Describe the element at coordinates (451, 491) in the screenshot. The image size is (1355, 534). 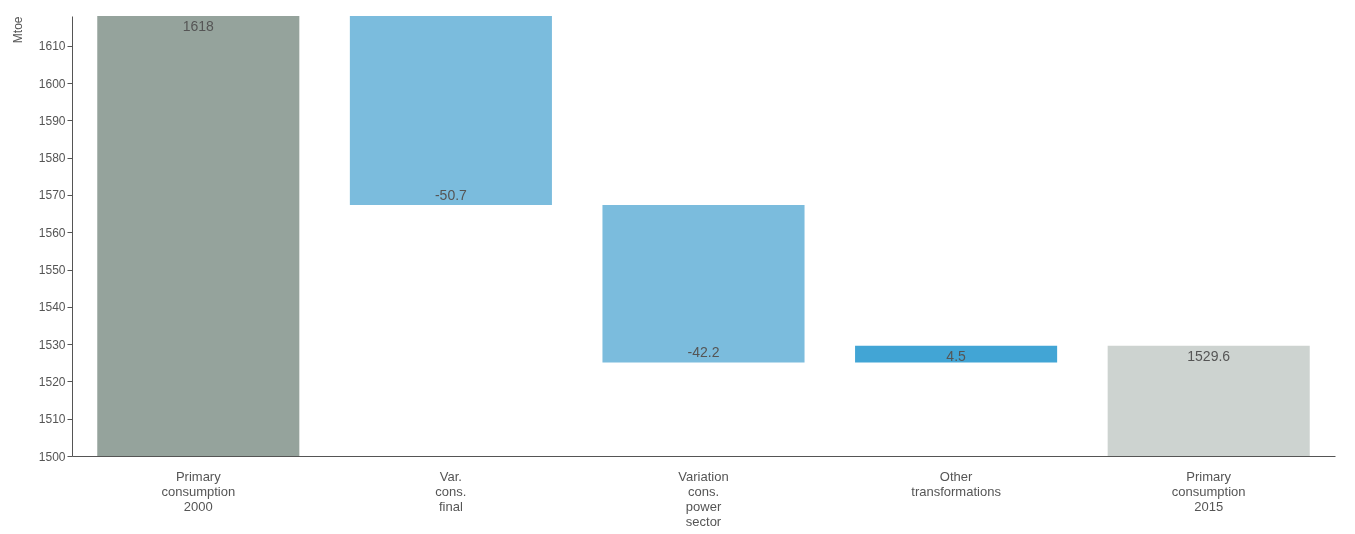
I see `x-tick-label: Var. cons. final` at that location.